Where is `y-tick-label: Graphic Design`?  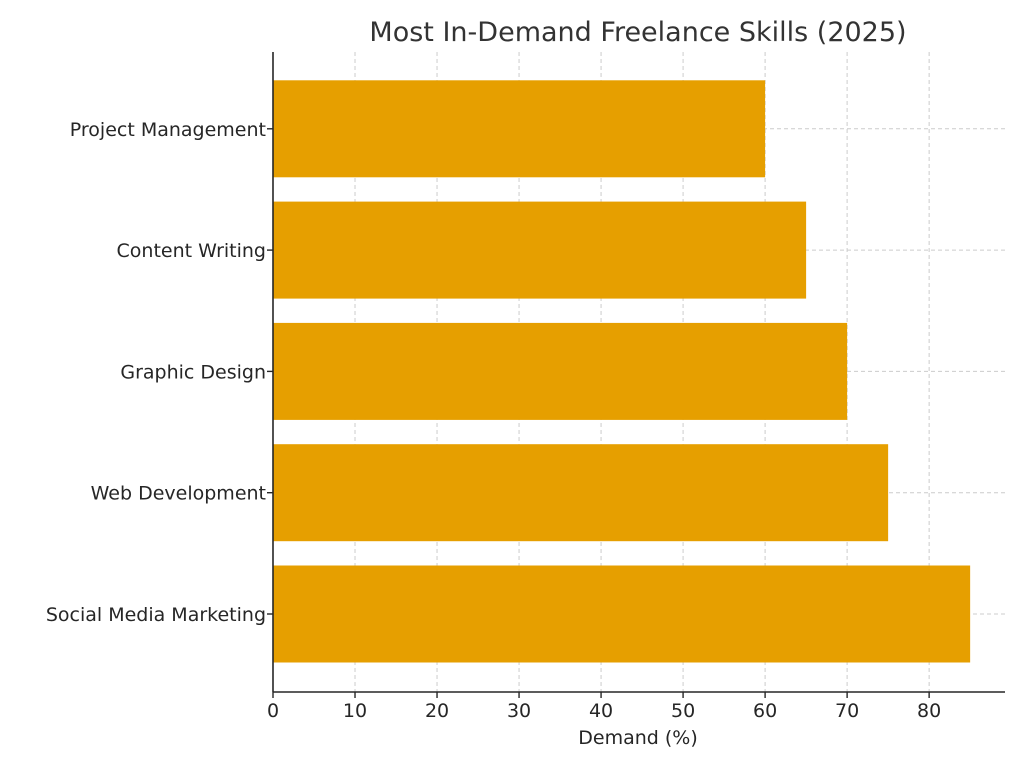 y-tick-label: Graphic Design is located at coordinates (193, 372).